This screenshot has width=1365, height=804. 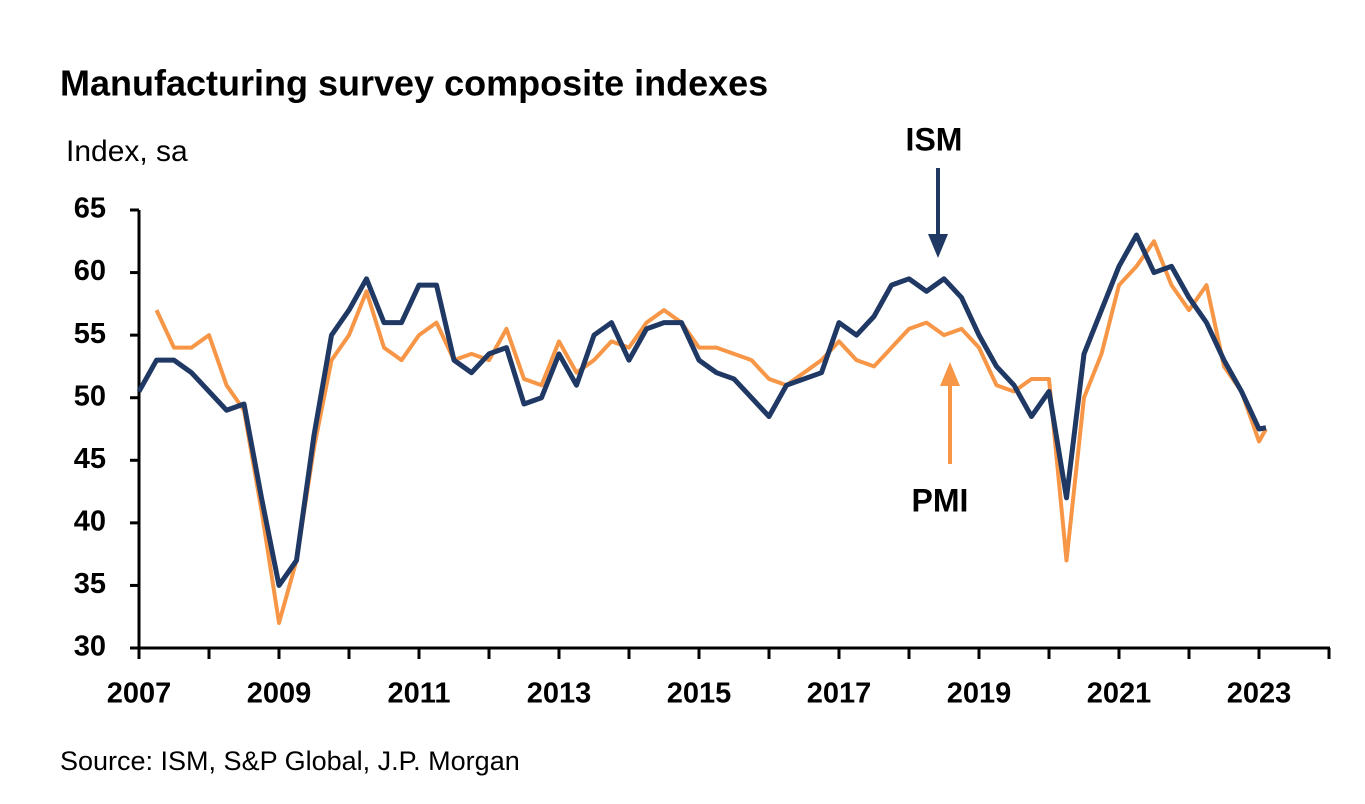 What do you see at coordinates (559, 694) in the screenshot?
I see `x-tick-label: 2013` at bounding box center [559, 694].